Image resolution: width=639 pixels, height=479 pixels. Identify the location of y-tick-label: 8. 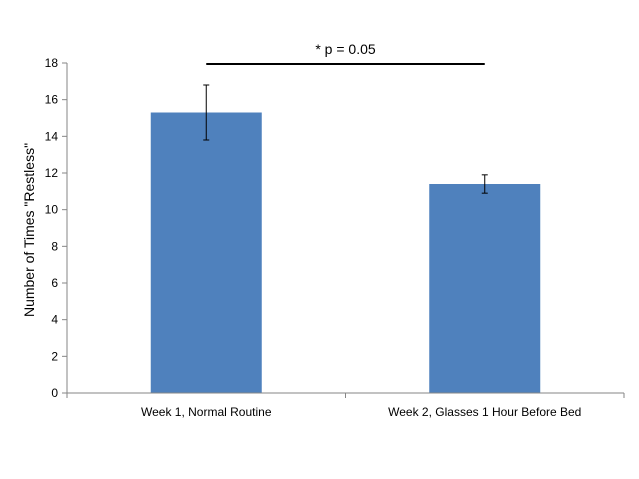
(54, 246).